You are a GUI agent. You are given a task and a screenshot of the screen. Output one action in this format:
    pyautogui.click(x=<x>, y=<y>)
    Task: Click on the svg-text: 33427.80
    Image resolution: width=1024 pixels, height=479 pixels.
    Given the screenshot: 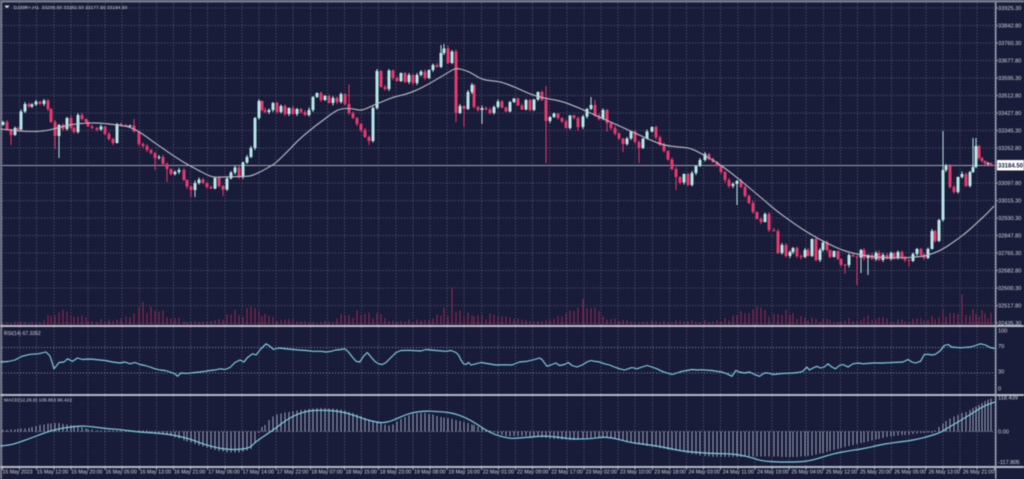 What is the action you would take?
    pyautogui.click(x=1009, y=114)
    